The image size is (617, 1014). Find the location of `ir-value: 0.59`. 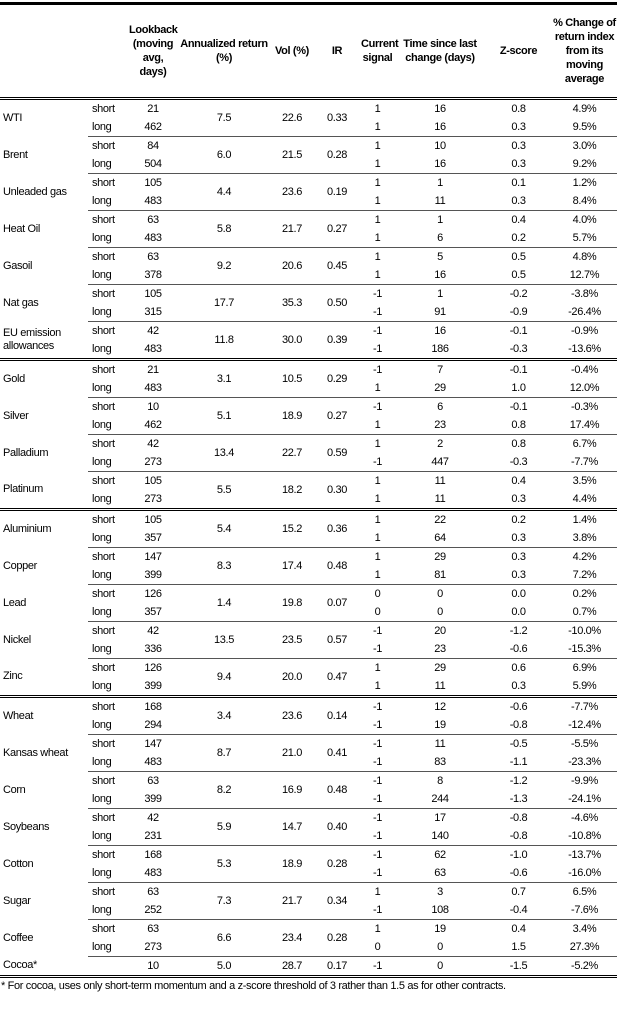

ir-value: 0.59 is located at coordinates (337, 453).